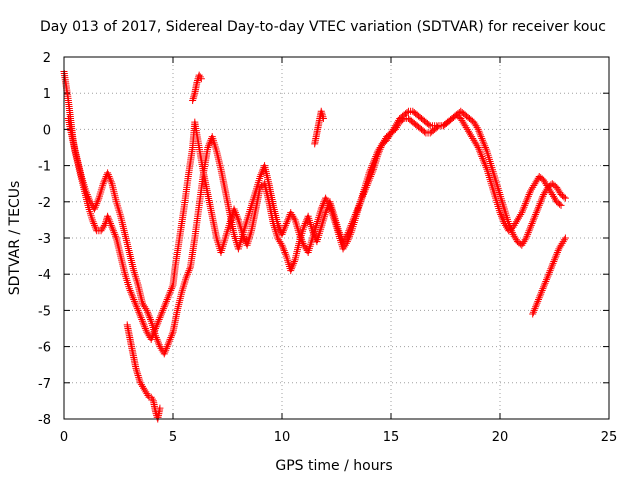  I want to click on y-tick-label: -1, so click(44, 167).